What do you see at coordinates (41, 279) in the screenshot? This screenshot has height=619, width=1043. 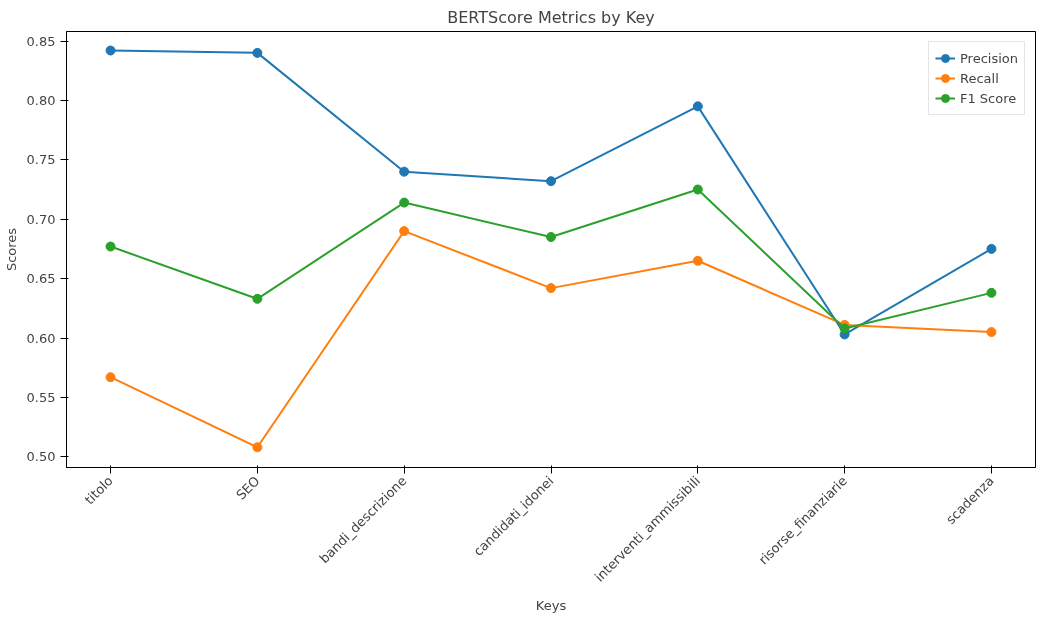 I see `y-tick-label: 0.65` at bounding box center [41, 279].